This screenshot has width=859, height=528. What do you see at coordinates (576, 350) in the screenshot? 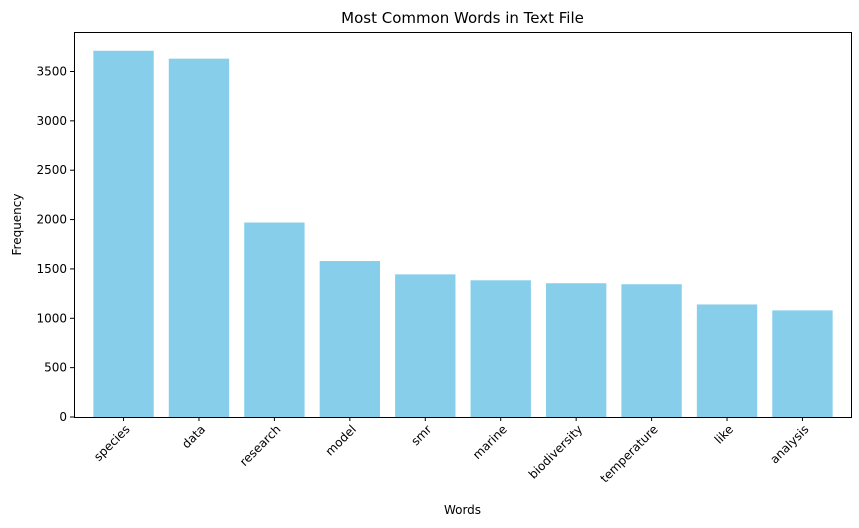
I see `bar-biodiversity` at bounding box center [576, 350].